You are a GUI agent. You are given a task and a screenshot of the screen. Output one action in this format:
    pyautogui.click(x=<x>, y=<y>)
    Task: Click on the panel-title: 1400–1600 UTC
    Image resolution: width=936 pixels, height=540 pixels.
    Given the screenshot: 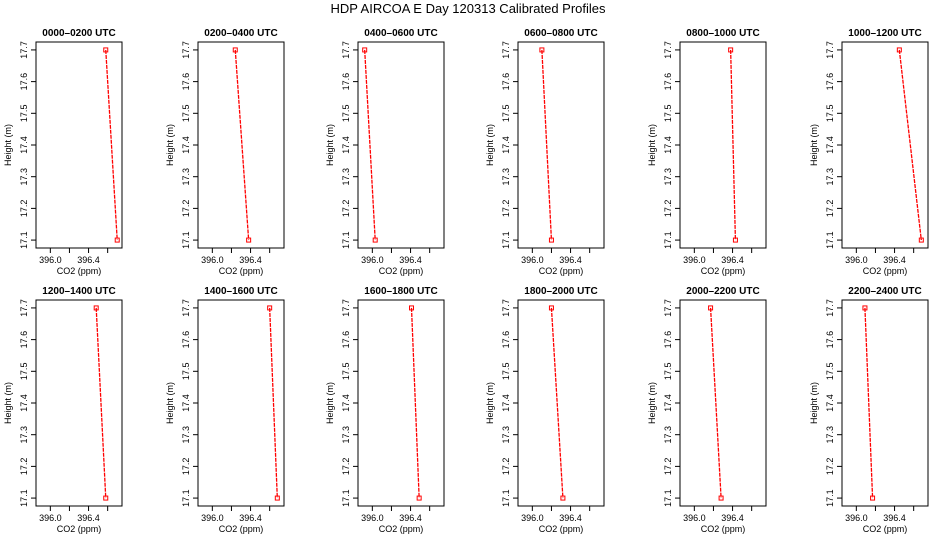 What is the action you would take?
    pyautogui.click(x=240, y=291)
    